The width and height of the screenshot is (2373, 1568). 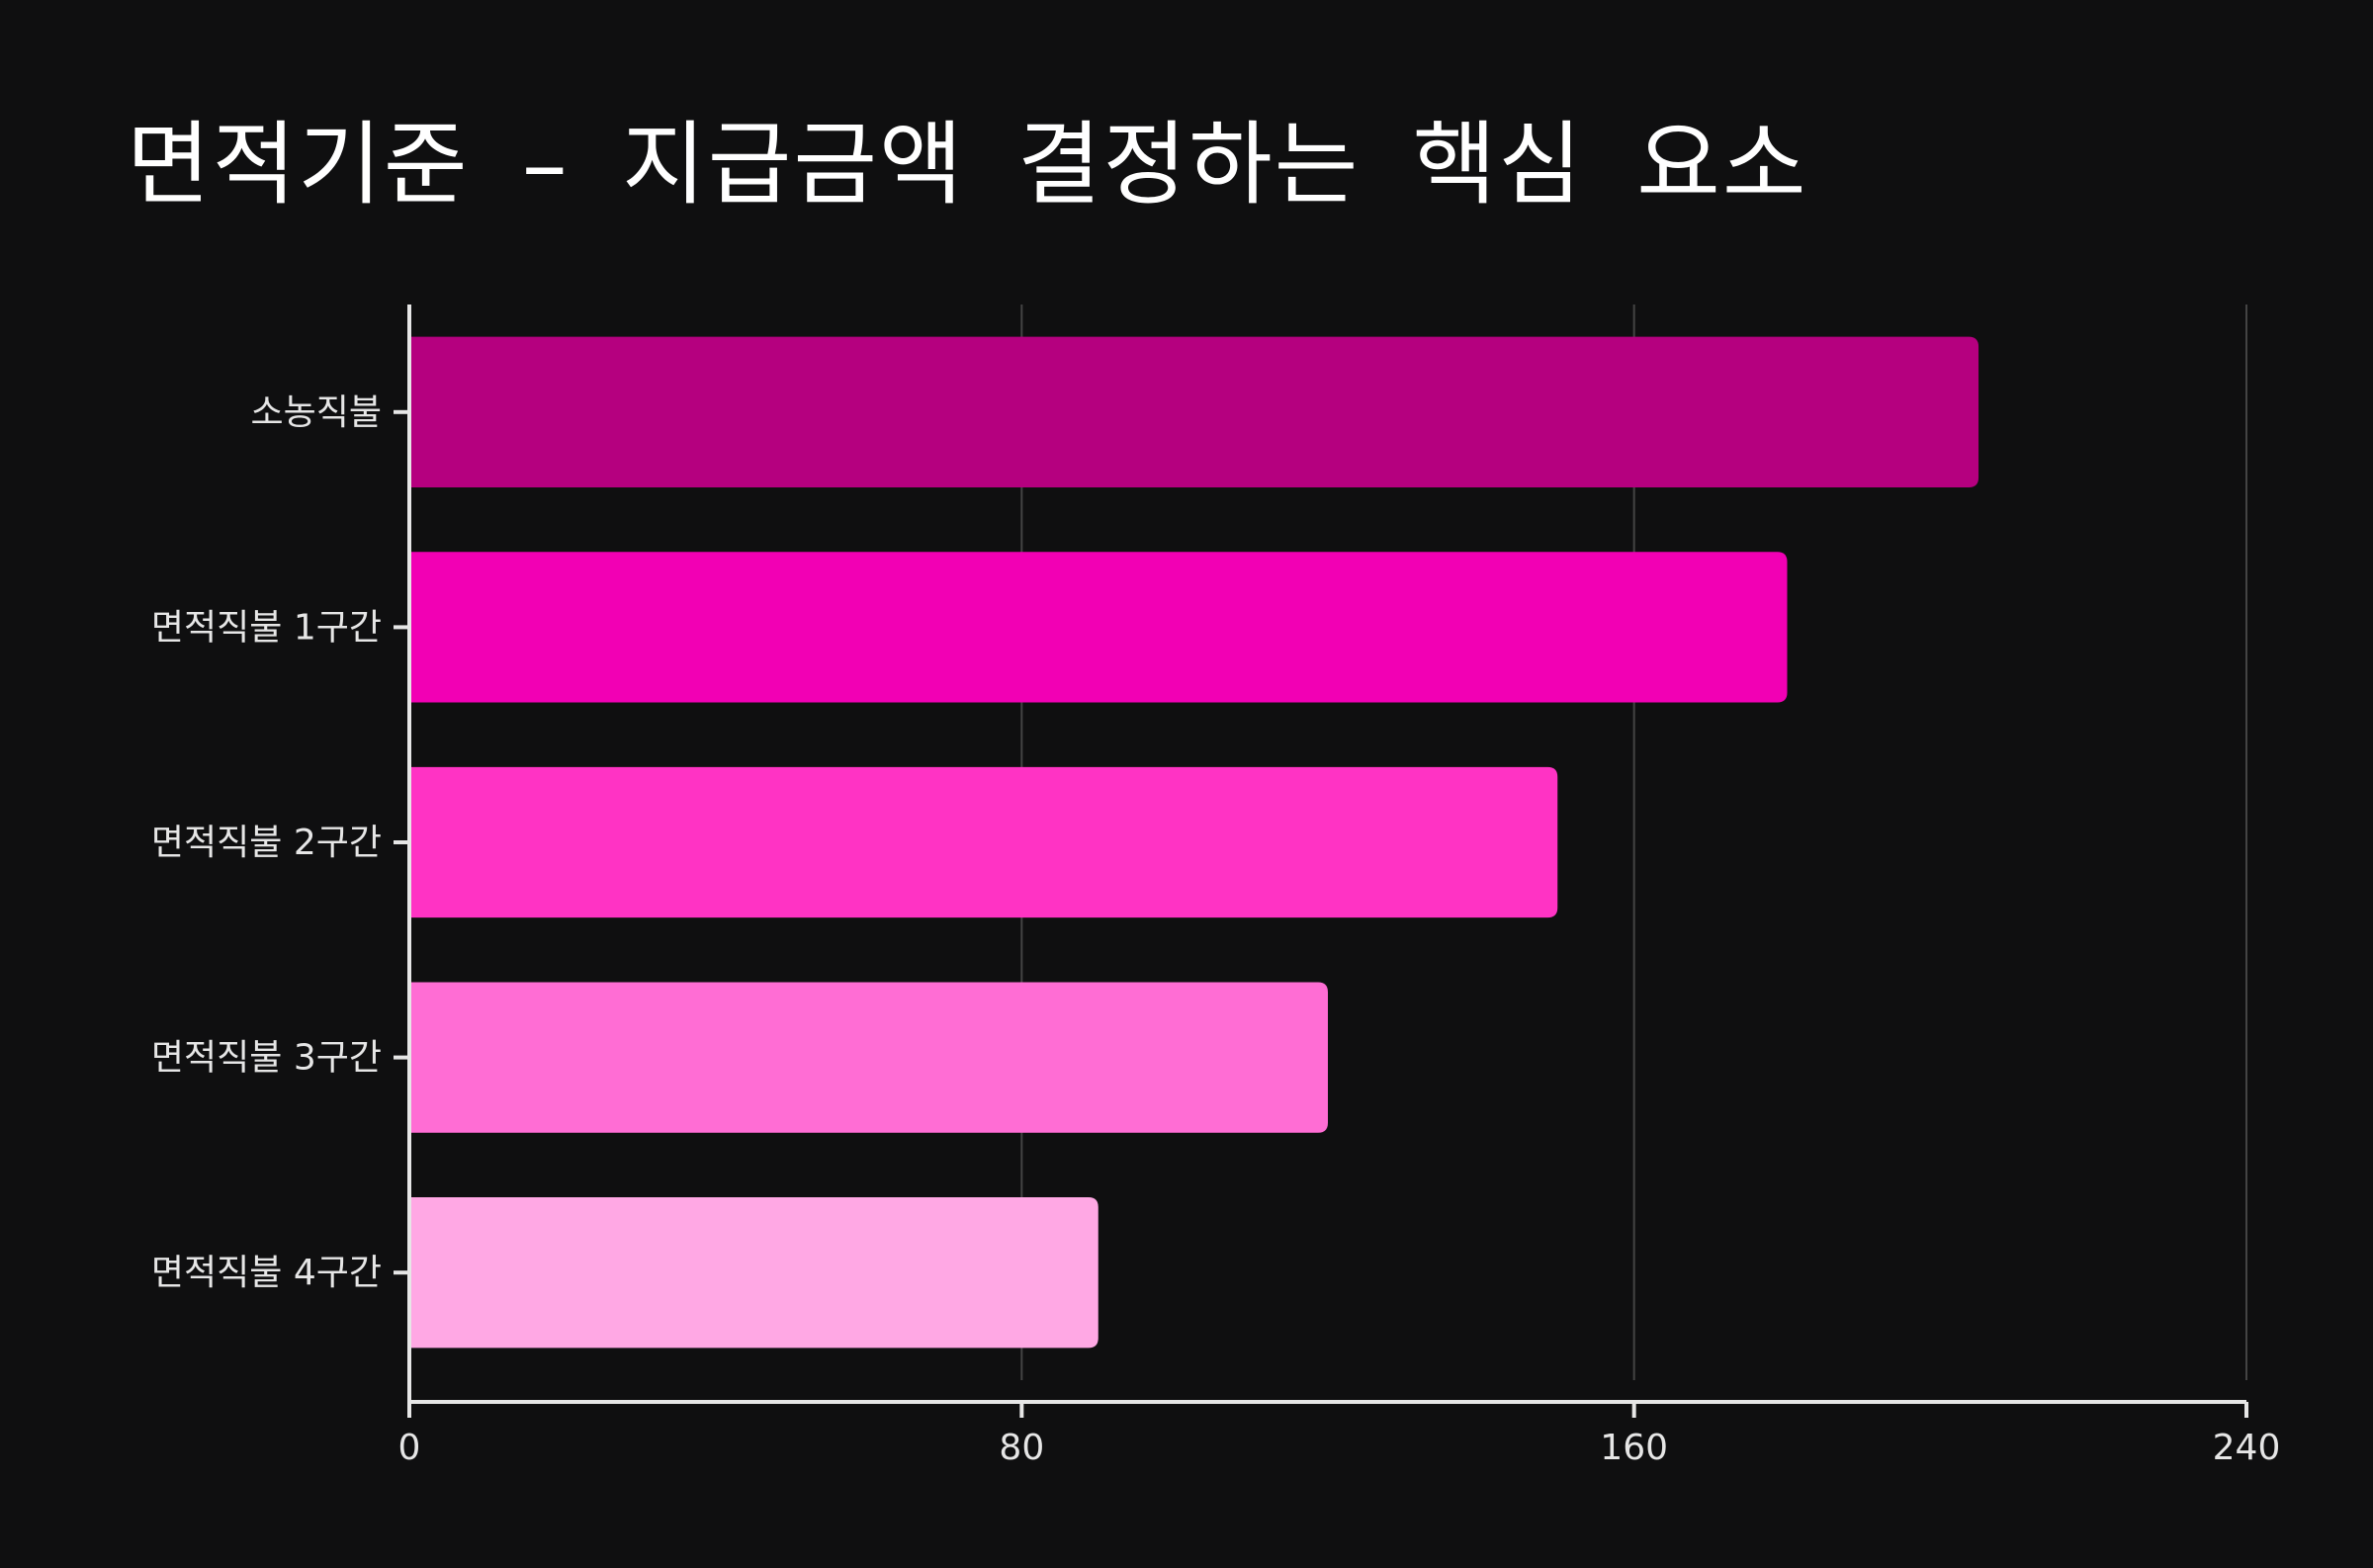 What do you see at coordinates (266, 1273) in the screenshot?
I see `y-tick-label: 면적직불 4구간` at bounding box center [266, 1273].